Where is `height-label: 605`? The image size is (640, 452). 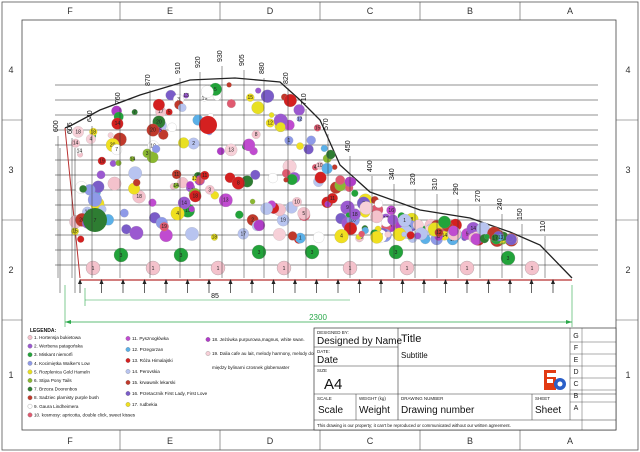
height-label: 605 is located at coordinates (70, 128).